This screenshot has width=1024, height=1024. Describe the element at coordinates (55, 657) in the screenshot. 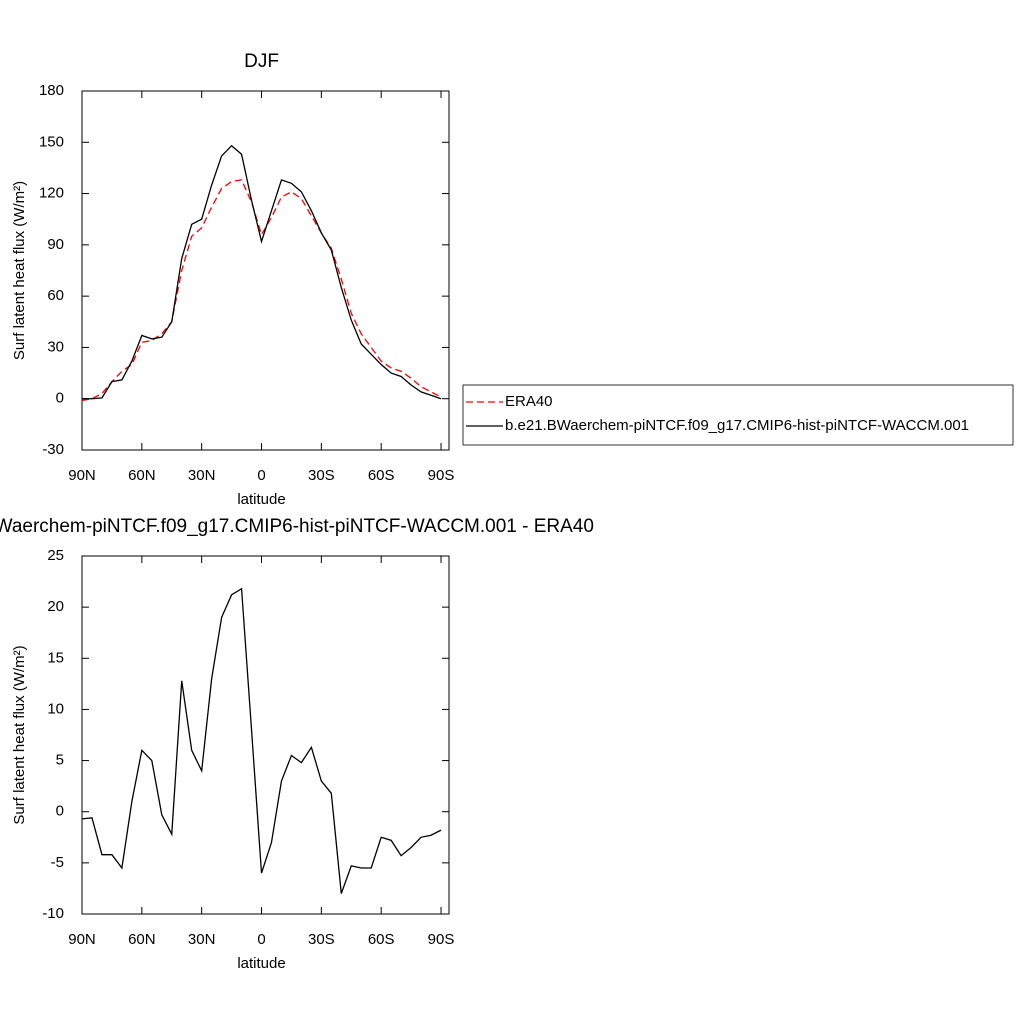

I see `y-tick-label: 15` at that location.